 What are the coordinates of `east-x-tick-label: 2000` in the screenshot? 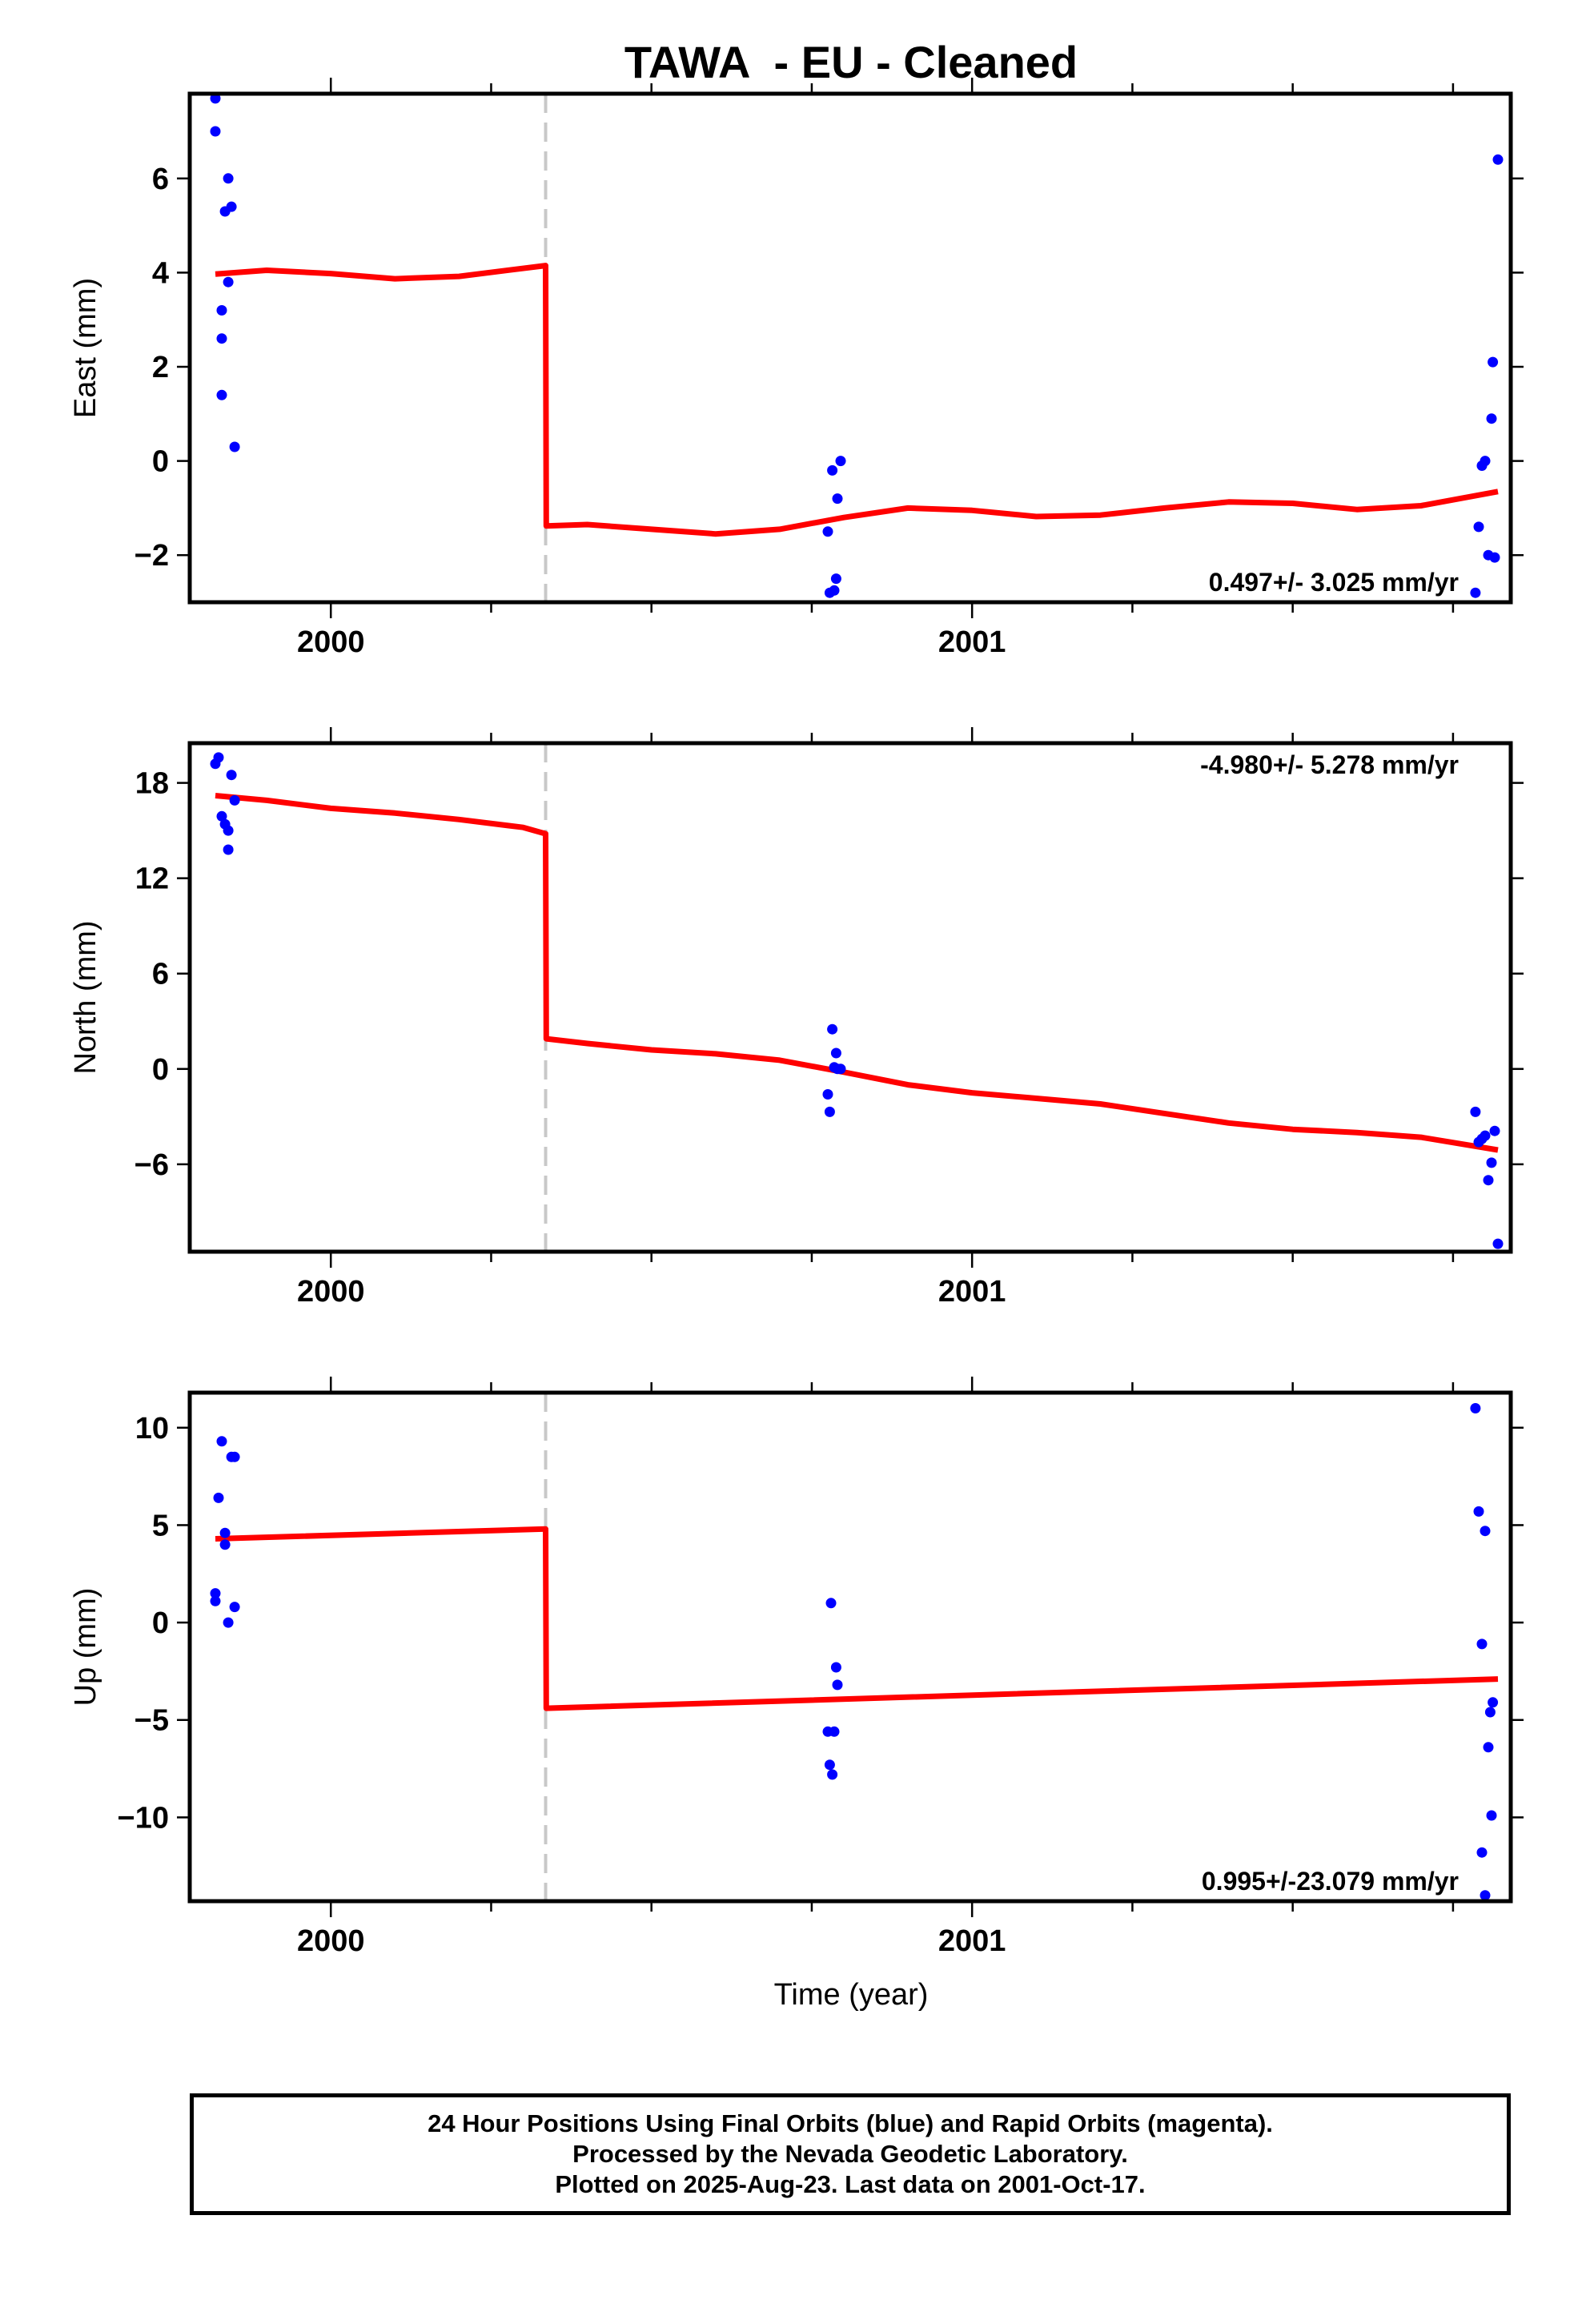 It's located at (331, 642).